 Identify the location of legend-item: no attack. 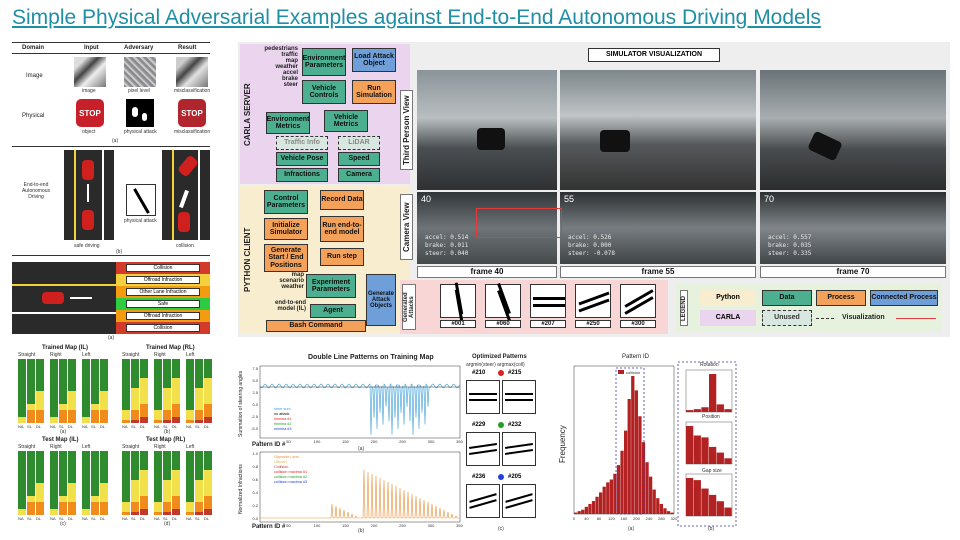
(282, 414).